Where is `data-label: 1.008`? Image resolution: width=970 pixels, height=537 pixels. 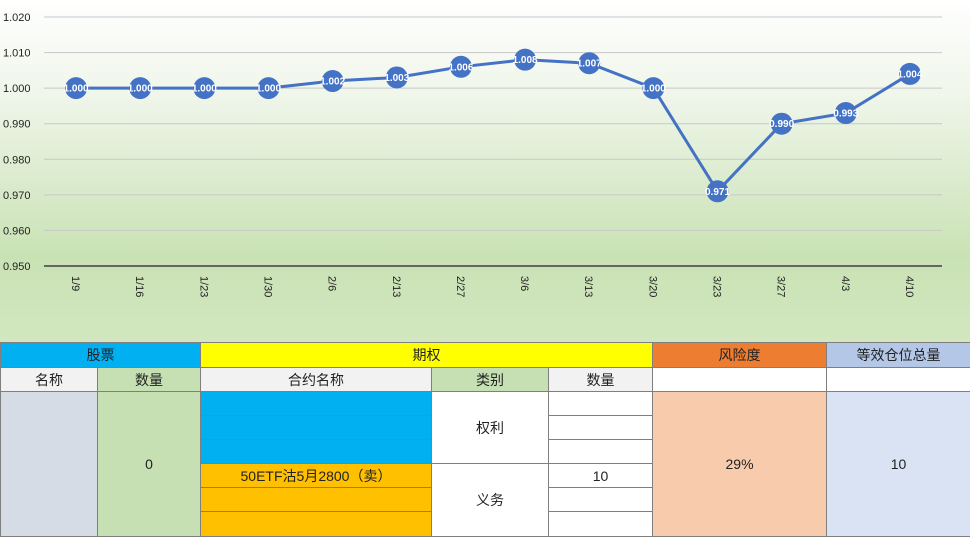 data-label: 1.008 is located at coordinates (525, 60).